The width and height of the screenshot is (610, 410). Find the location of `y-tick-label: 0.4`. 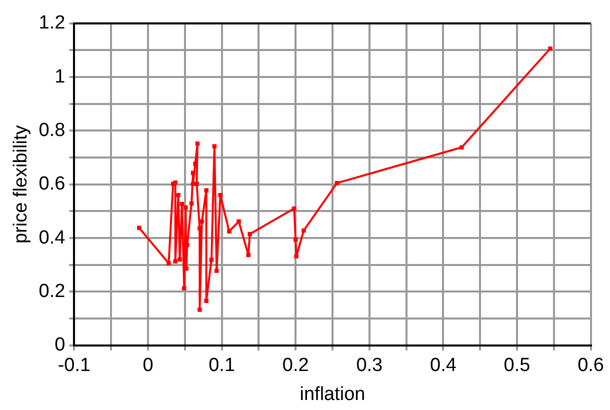

y-tick-label: 0.4 is located at coordinates (52, 237).